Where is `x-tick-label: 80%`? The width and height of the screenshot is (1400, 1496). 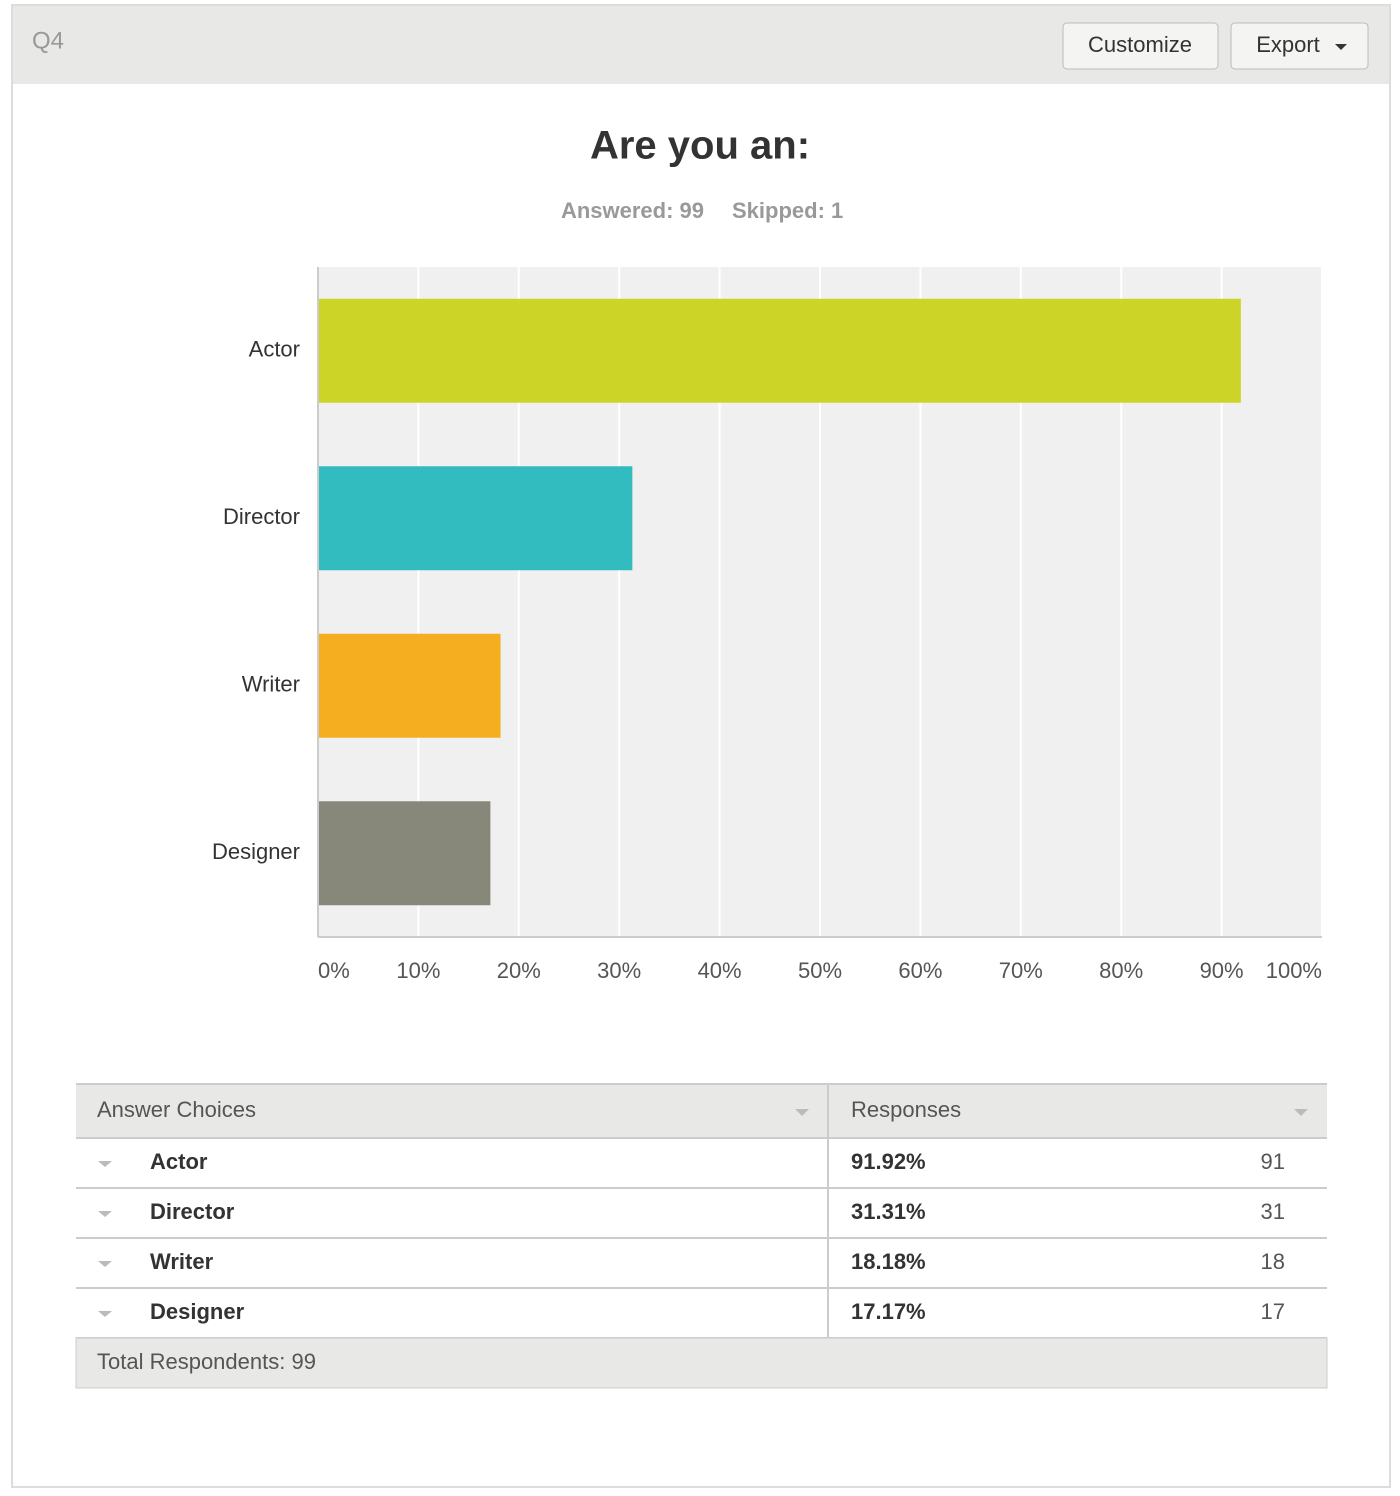 x-tick-label: 80% is located at coordinates (1121, 970).